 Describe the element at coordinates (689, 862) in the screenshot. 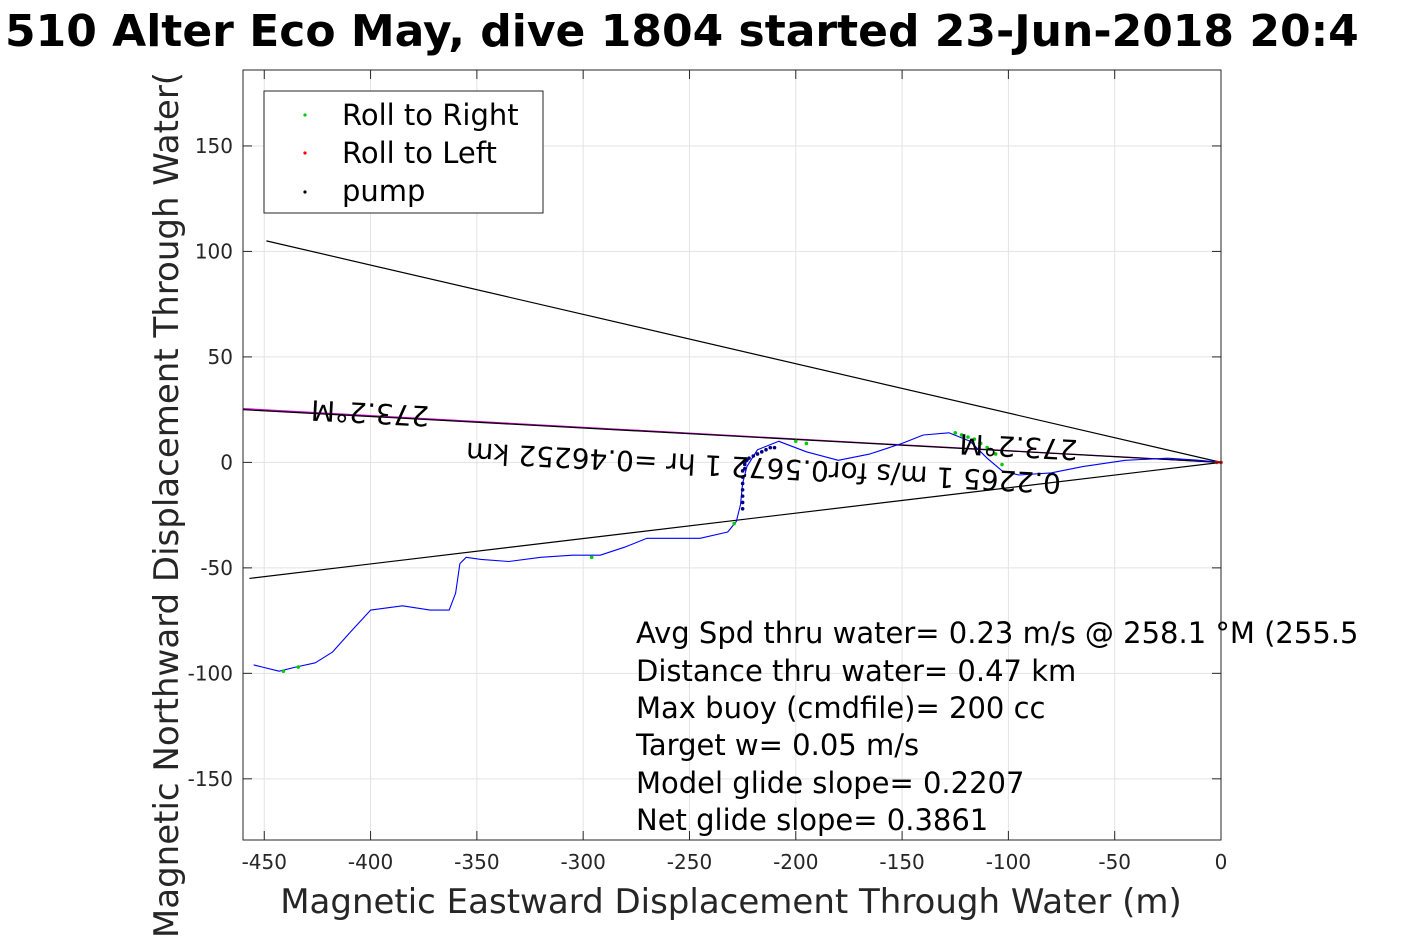

I see `x-tick-label: -250` at that location.